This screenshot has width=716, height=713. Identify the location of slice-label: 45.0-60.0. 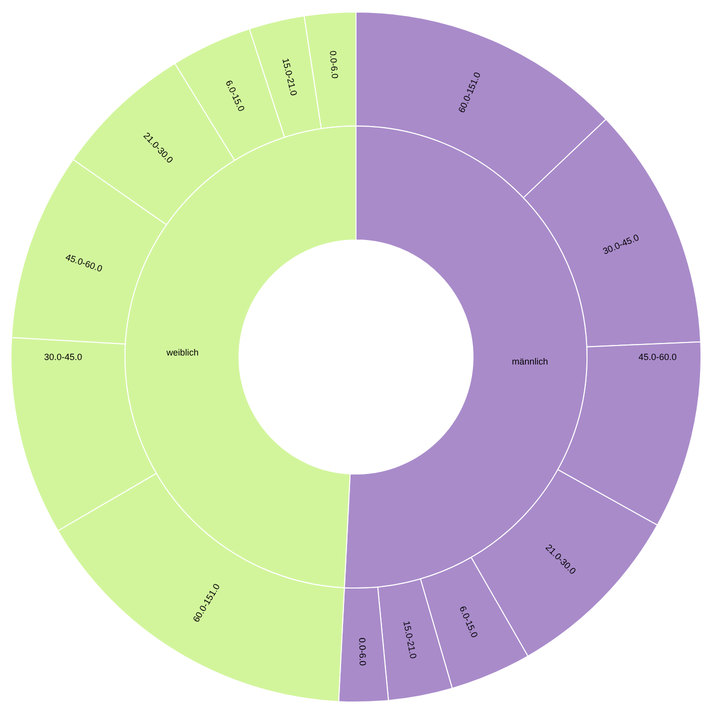
(657, 357).